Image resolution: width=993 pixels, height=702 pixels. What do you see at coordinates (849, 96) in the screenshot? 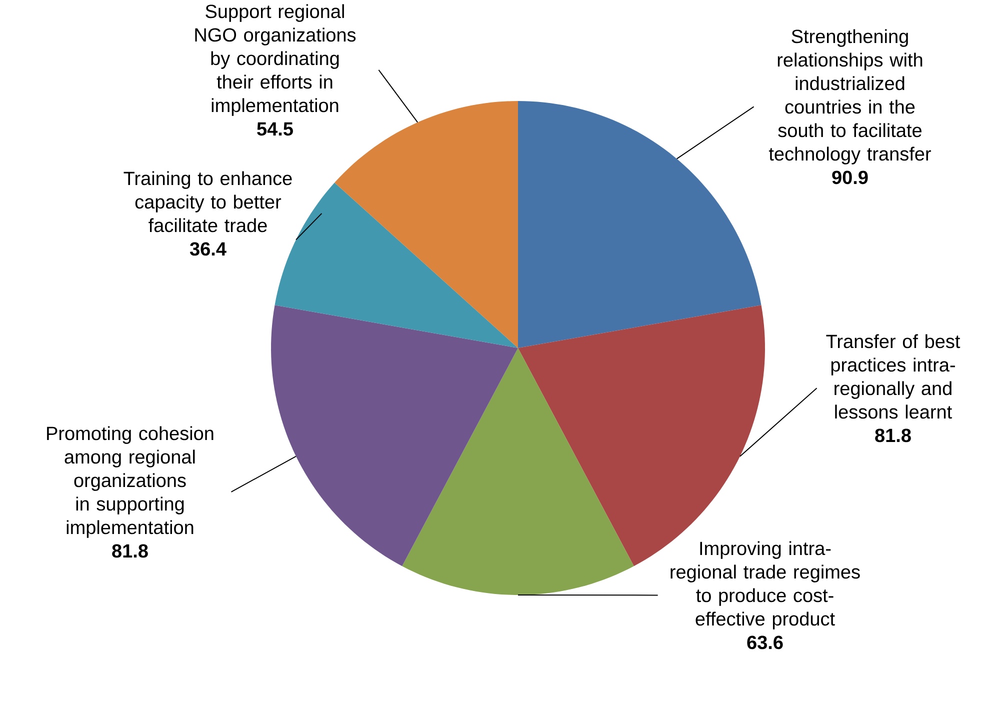
I see `slice-label: Strengthening relationships with industrialized countries in the south to facilitate technology transfer` at bounding box center [849, 96].